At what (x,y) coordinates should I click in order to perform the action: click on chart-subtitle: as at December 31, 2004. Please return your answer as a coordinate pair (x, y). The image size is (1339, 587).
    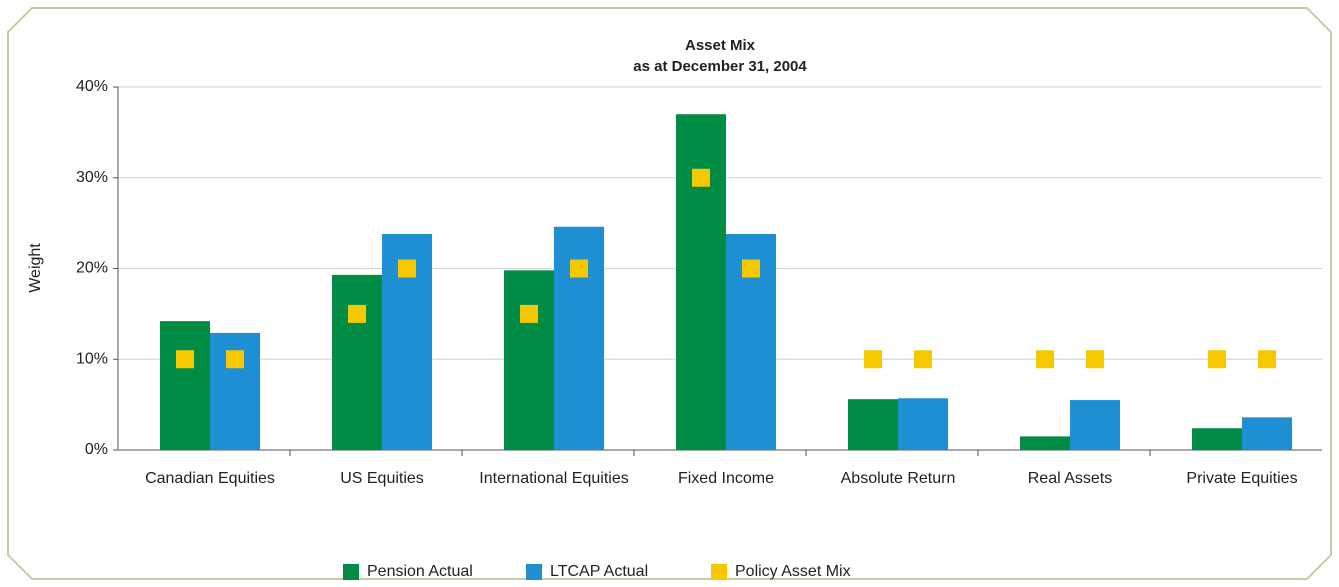
    Looking at the image, I should click on (720, 66).